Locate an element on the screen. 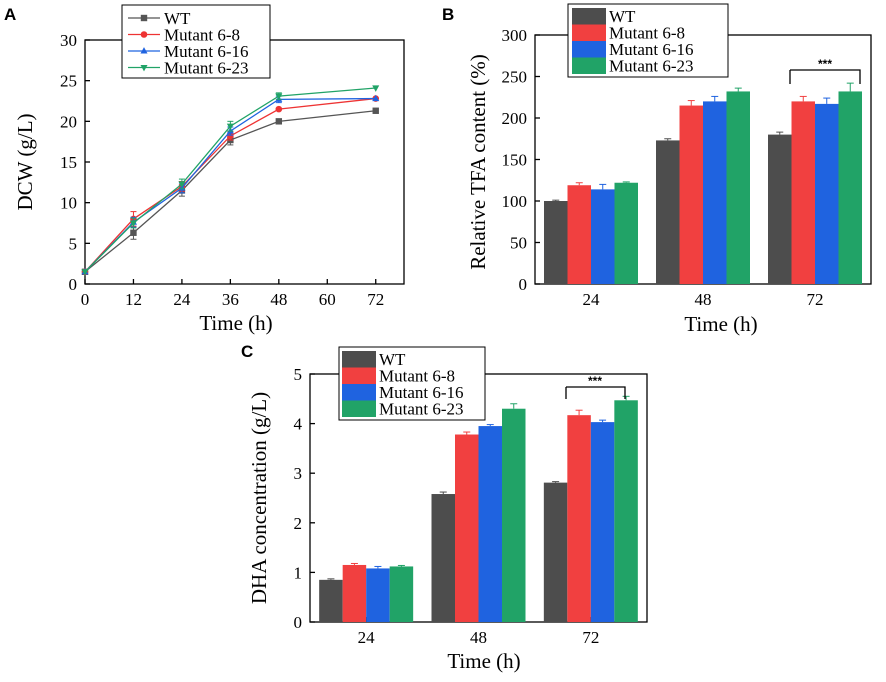  panel-c-y-title: DHA concentration (g/L) is located at coordinates (259, 498).